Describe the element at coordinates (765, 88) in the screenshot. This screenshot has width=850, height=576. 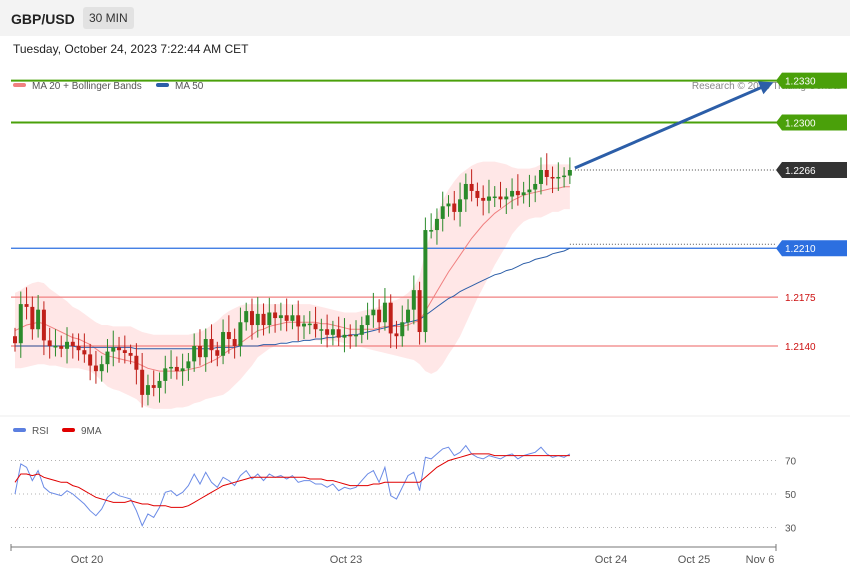
I see `forecast-arrowhead` at that location.